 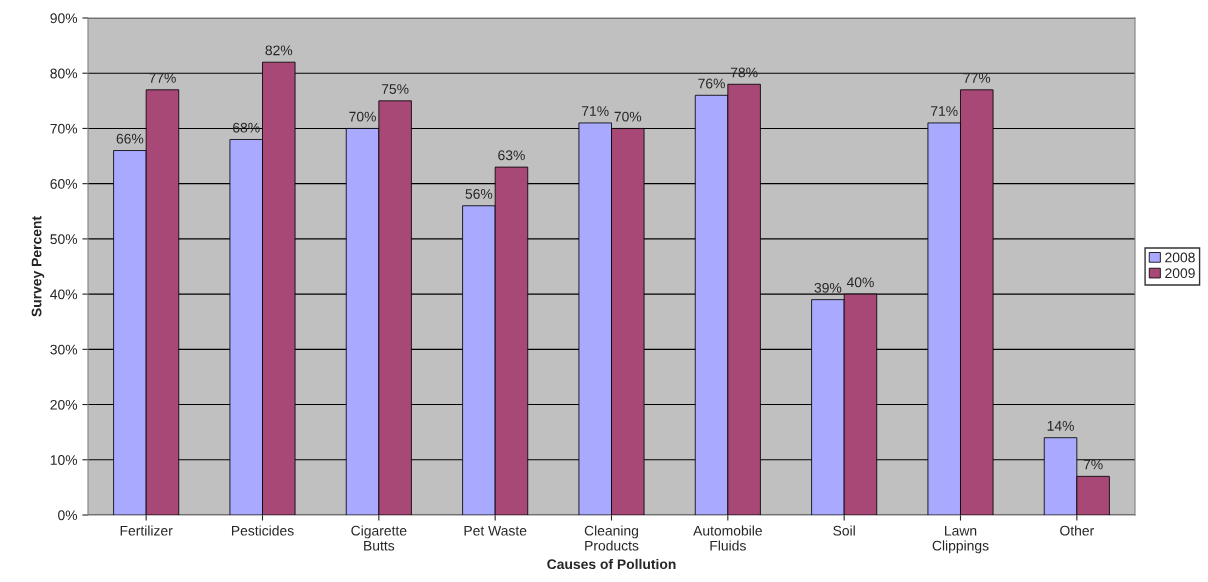 What do you see at coordinates (1180, 257) in the screenshot?
I see `legend-label: 2008` at bounding box center [1180, 257].